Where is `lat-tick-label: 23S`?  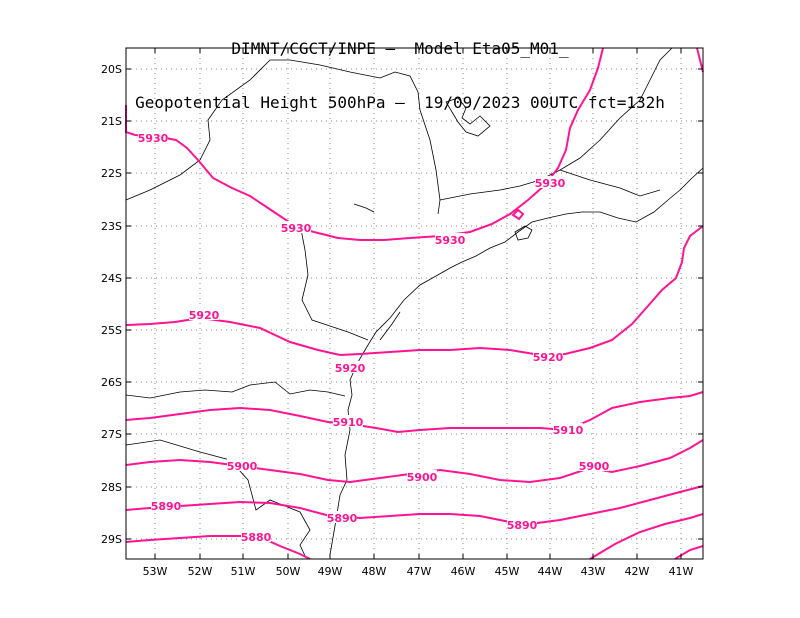
lat-tick-label: 23S is located at coordinates (111, 226).